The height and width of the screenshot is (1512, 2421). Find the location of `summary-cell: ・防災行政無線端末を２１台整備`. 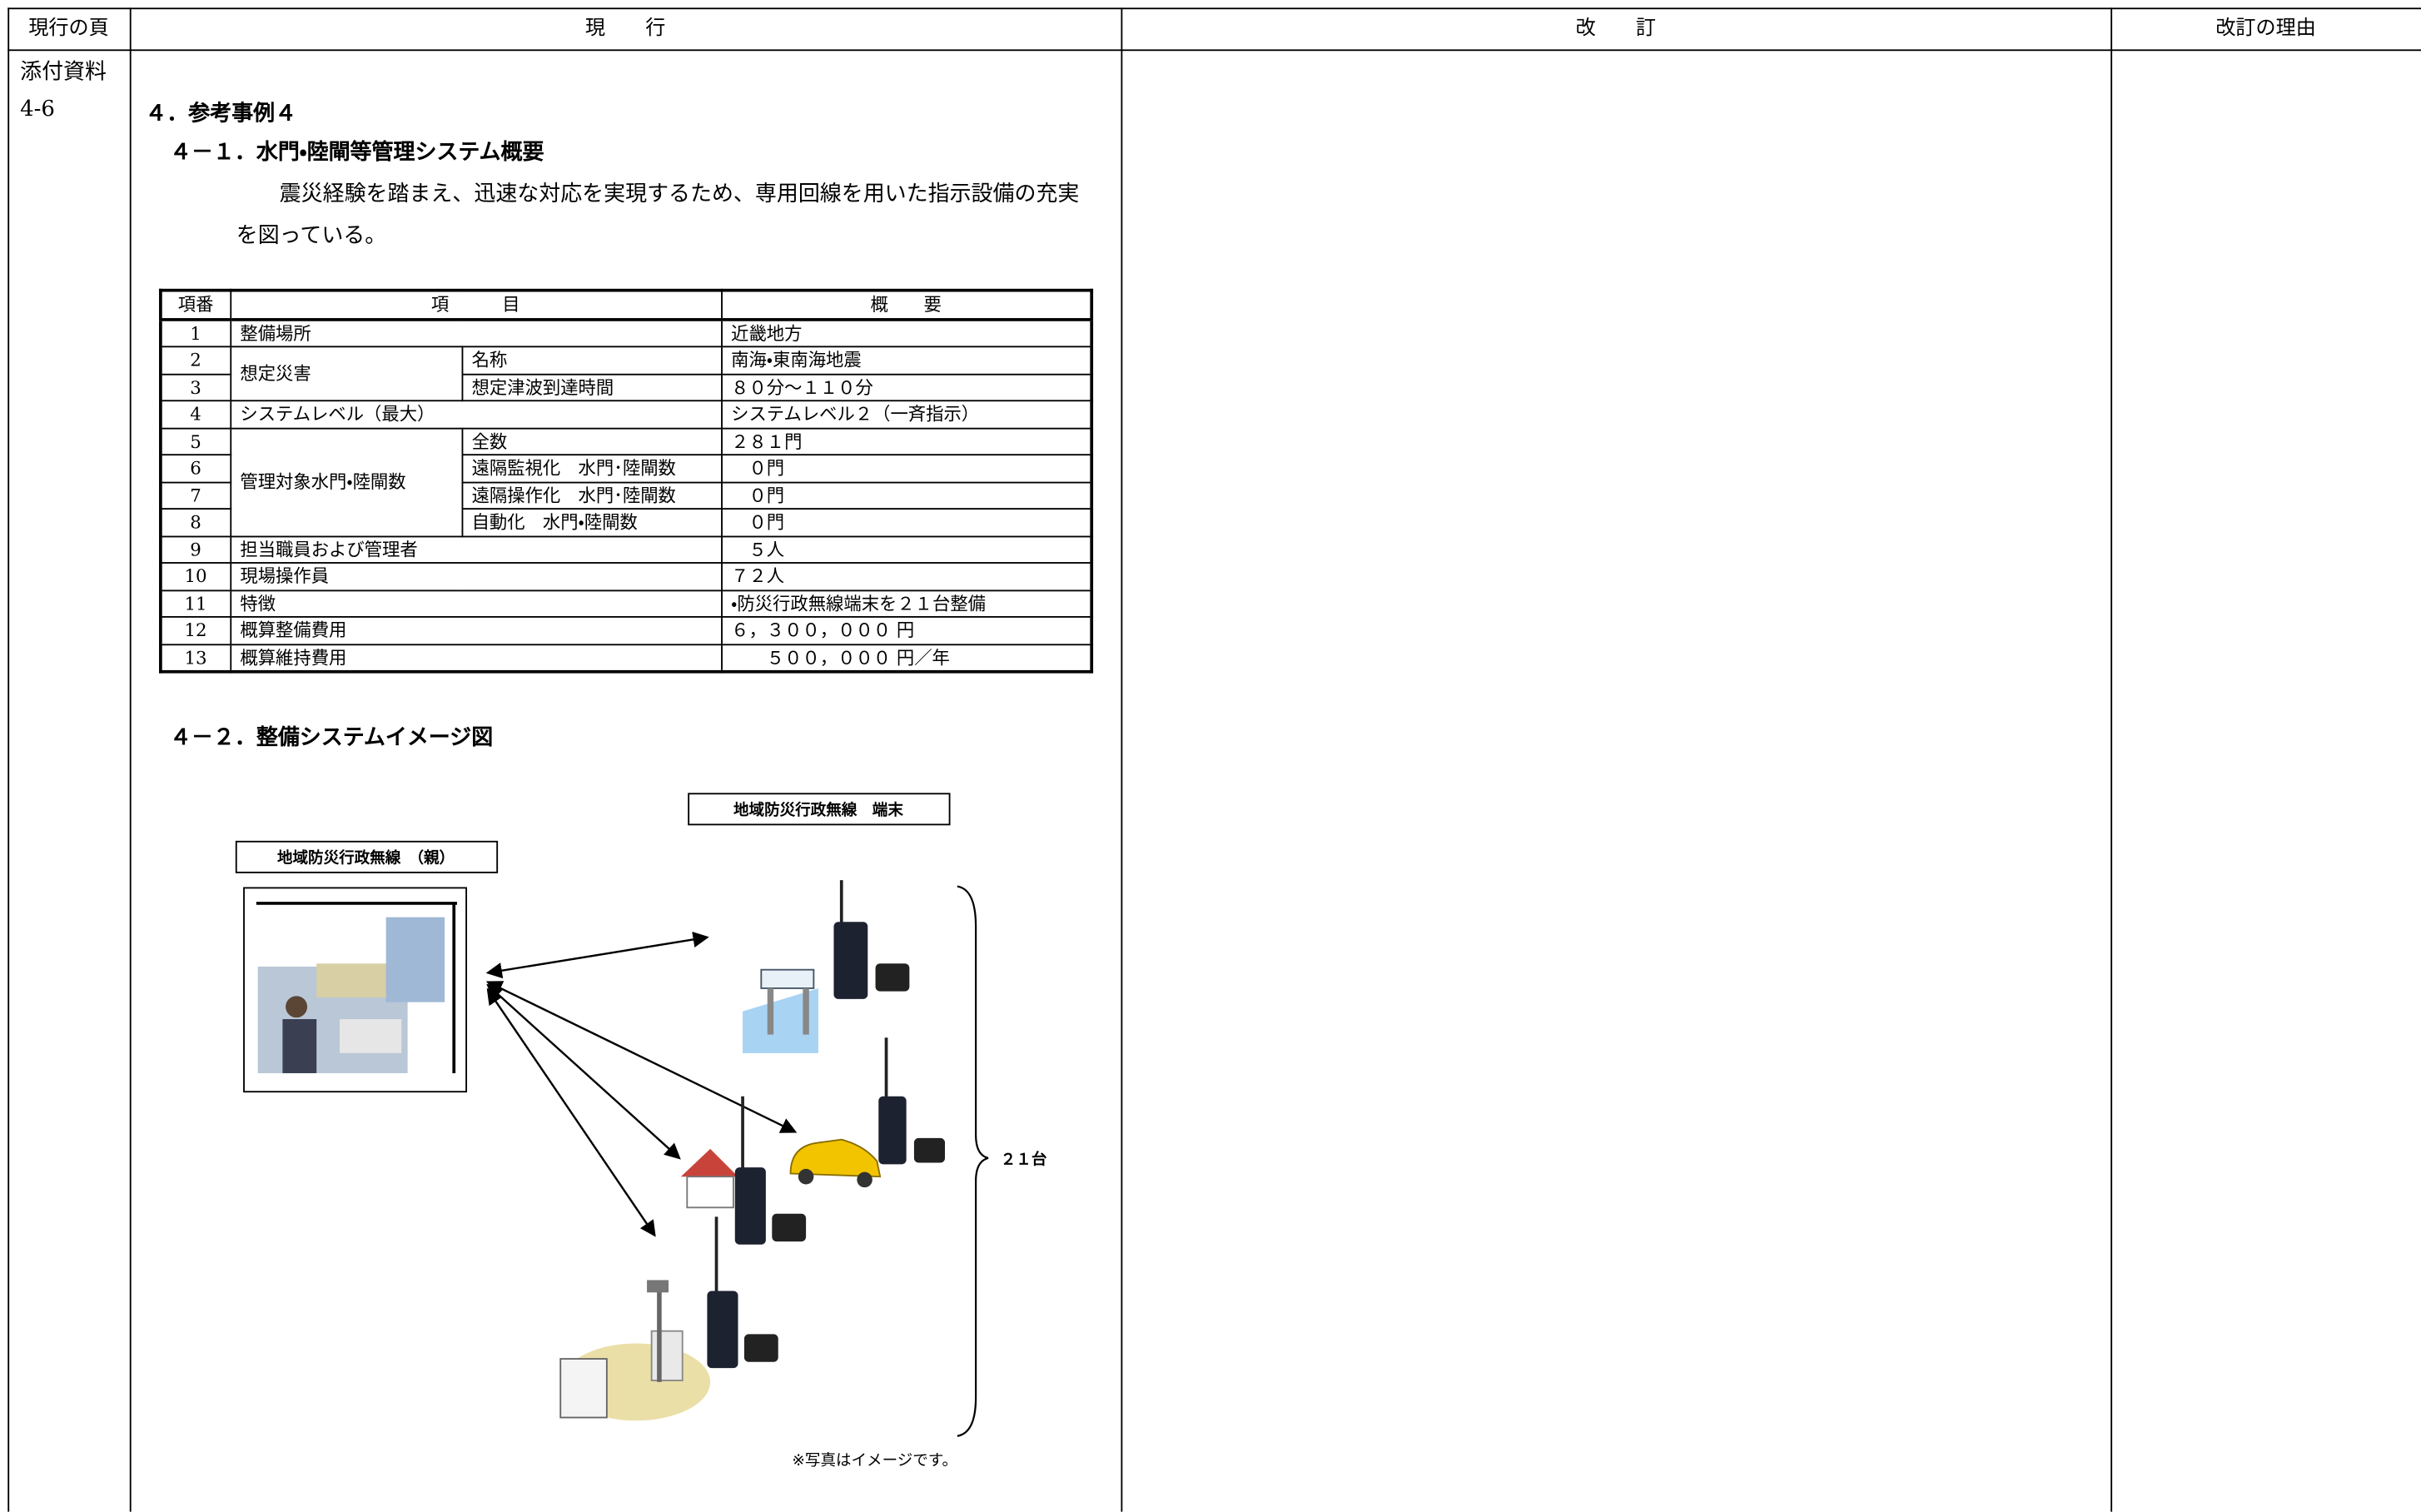

summary-cell: ・防災行政無線端末を２１台整備 is located at coordinates (906, 604).